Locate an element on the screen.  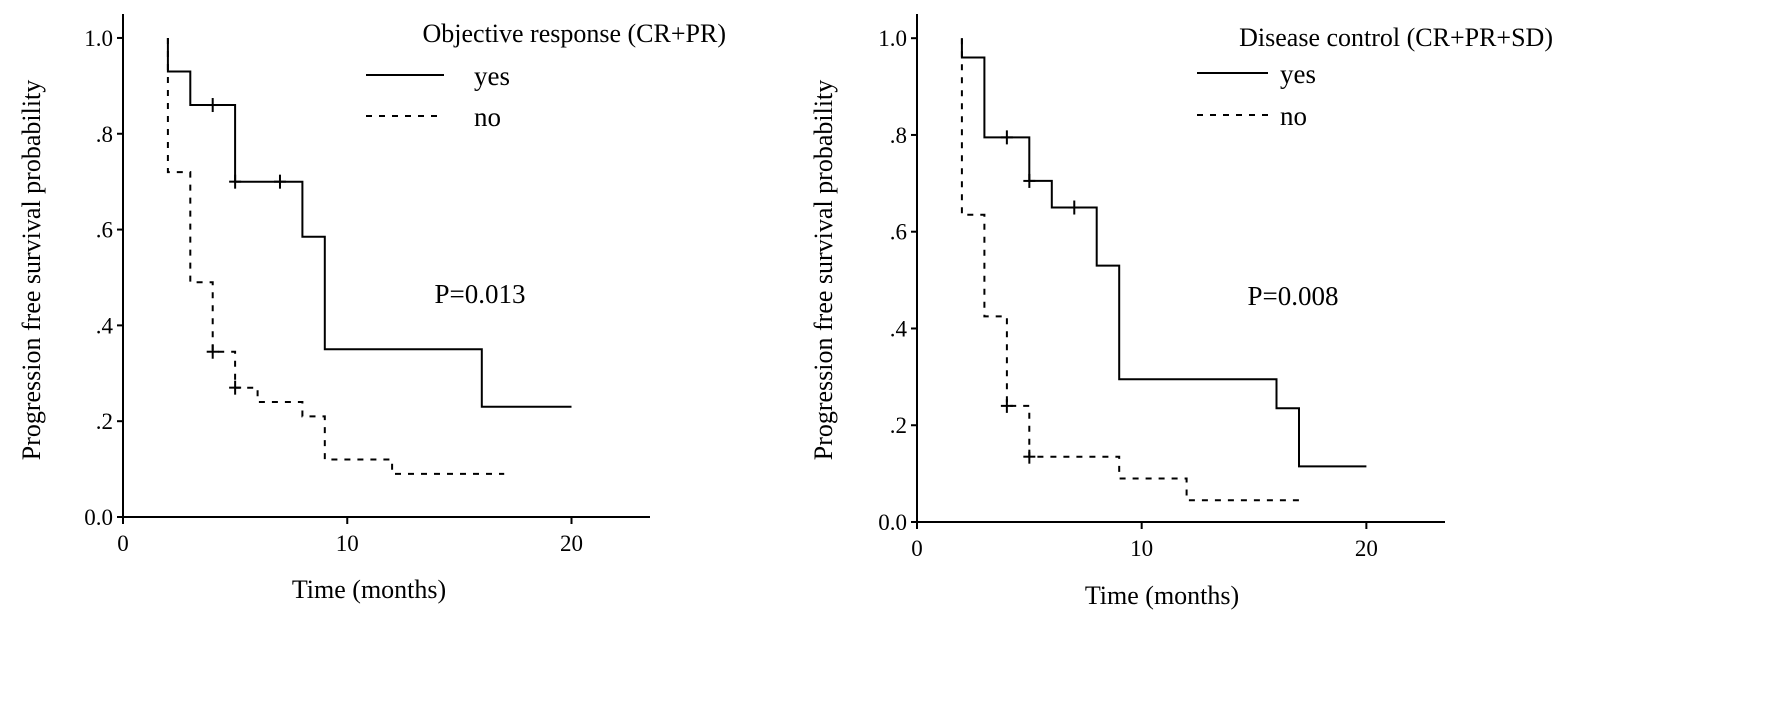
p-value-annotation: P=0.013 is located at coordinates (480, 294).